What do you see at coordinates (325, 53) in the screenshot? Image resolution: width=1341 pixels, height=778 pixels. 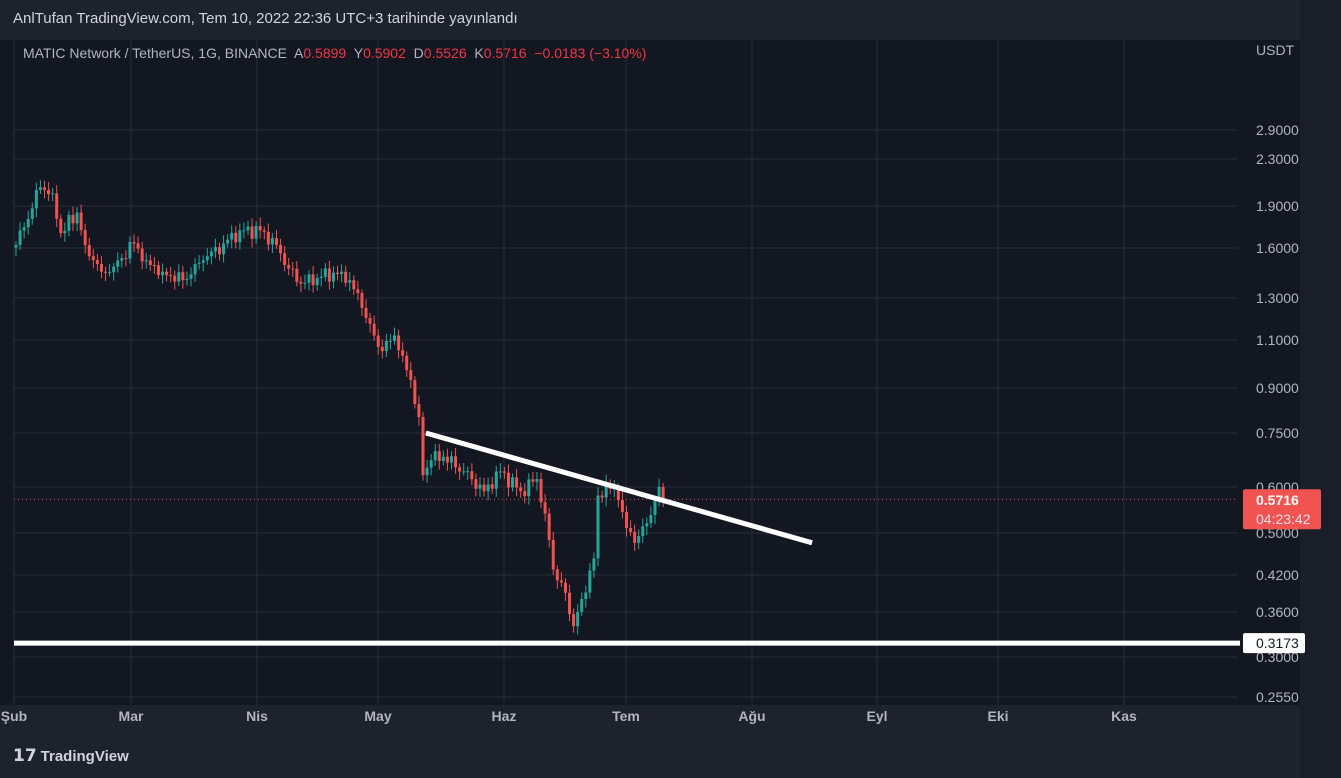 I see `open-value: 0.5899` at bounding box center [325, 53].